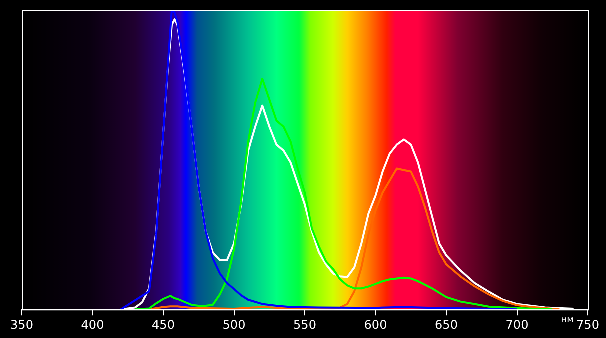 This screenshot has width=606, height=338. I want to click on x-tick-label: 750, so click(588, 325).